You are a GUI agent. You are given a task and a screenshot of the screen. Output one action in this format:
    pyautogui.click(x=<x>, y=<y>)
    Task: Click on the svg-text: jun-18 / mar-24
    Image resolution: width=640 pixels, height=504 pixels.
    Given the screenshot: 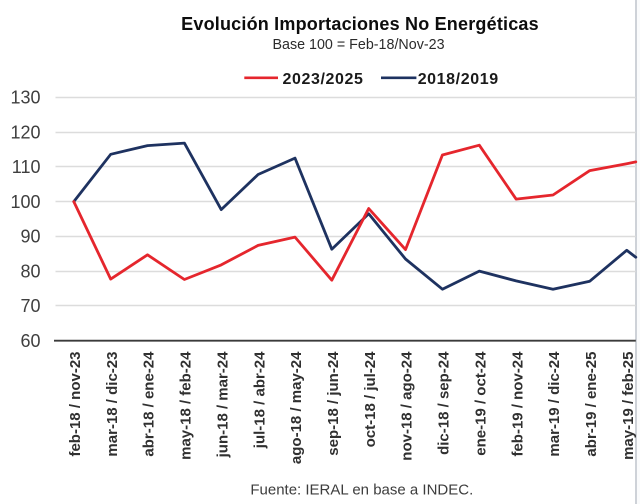 What is the action you would take?
    pyautogui.click(x=222, y=405)
    